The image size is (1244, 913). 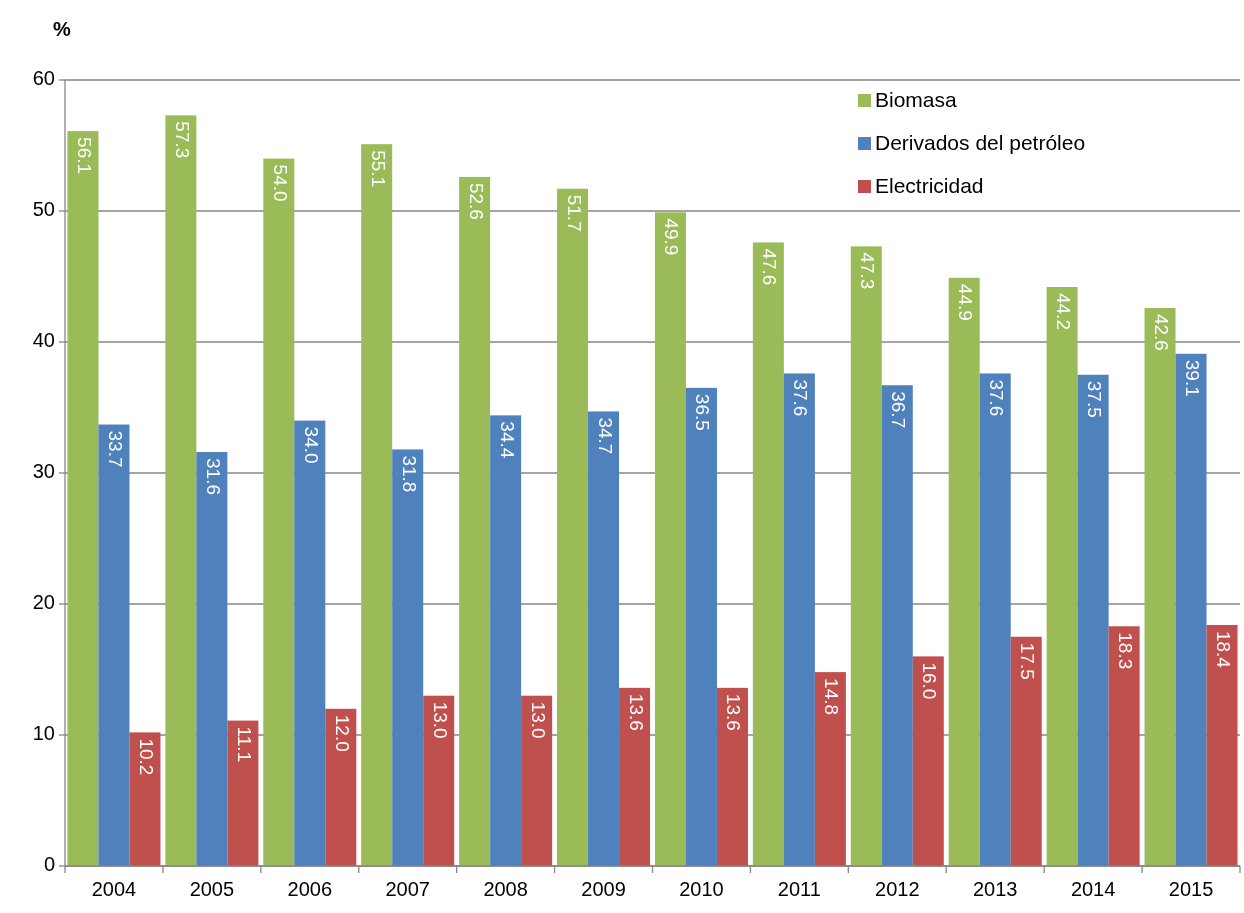 I want to click on x-tick-label: 2004, so click(x=114, y=889).